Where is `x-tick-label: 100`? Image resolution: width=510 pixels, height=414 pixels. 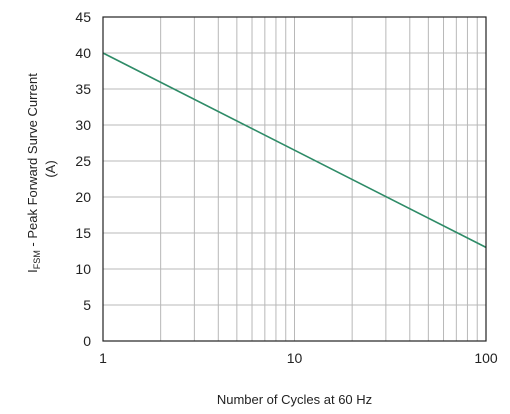
x-tick-label: 100 is located at coordinates (486, 358).